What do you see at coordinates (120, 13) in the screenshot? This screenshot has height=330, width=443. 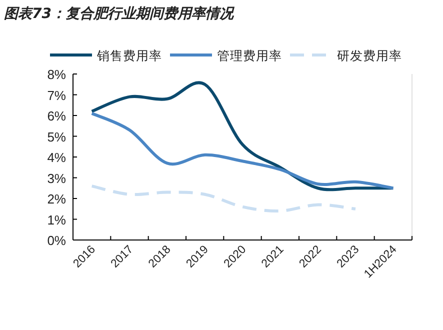 I see `chart-title: 图表73：复合肥行业期间费用率情况` at bounding box center [120, 13].